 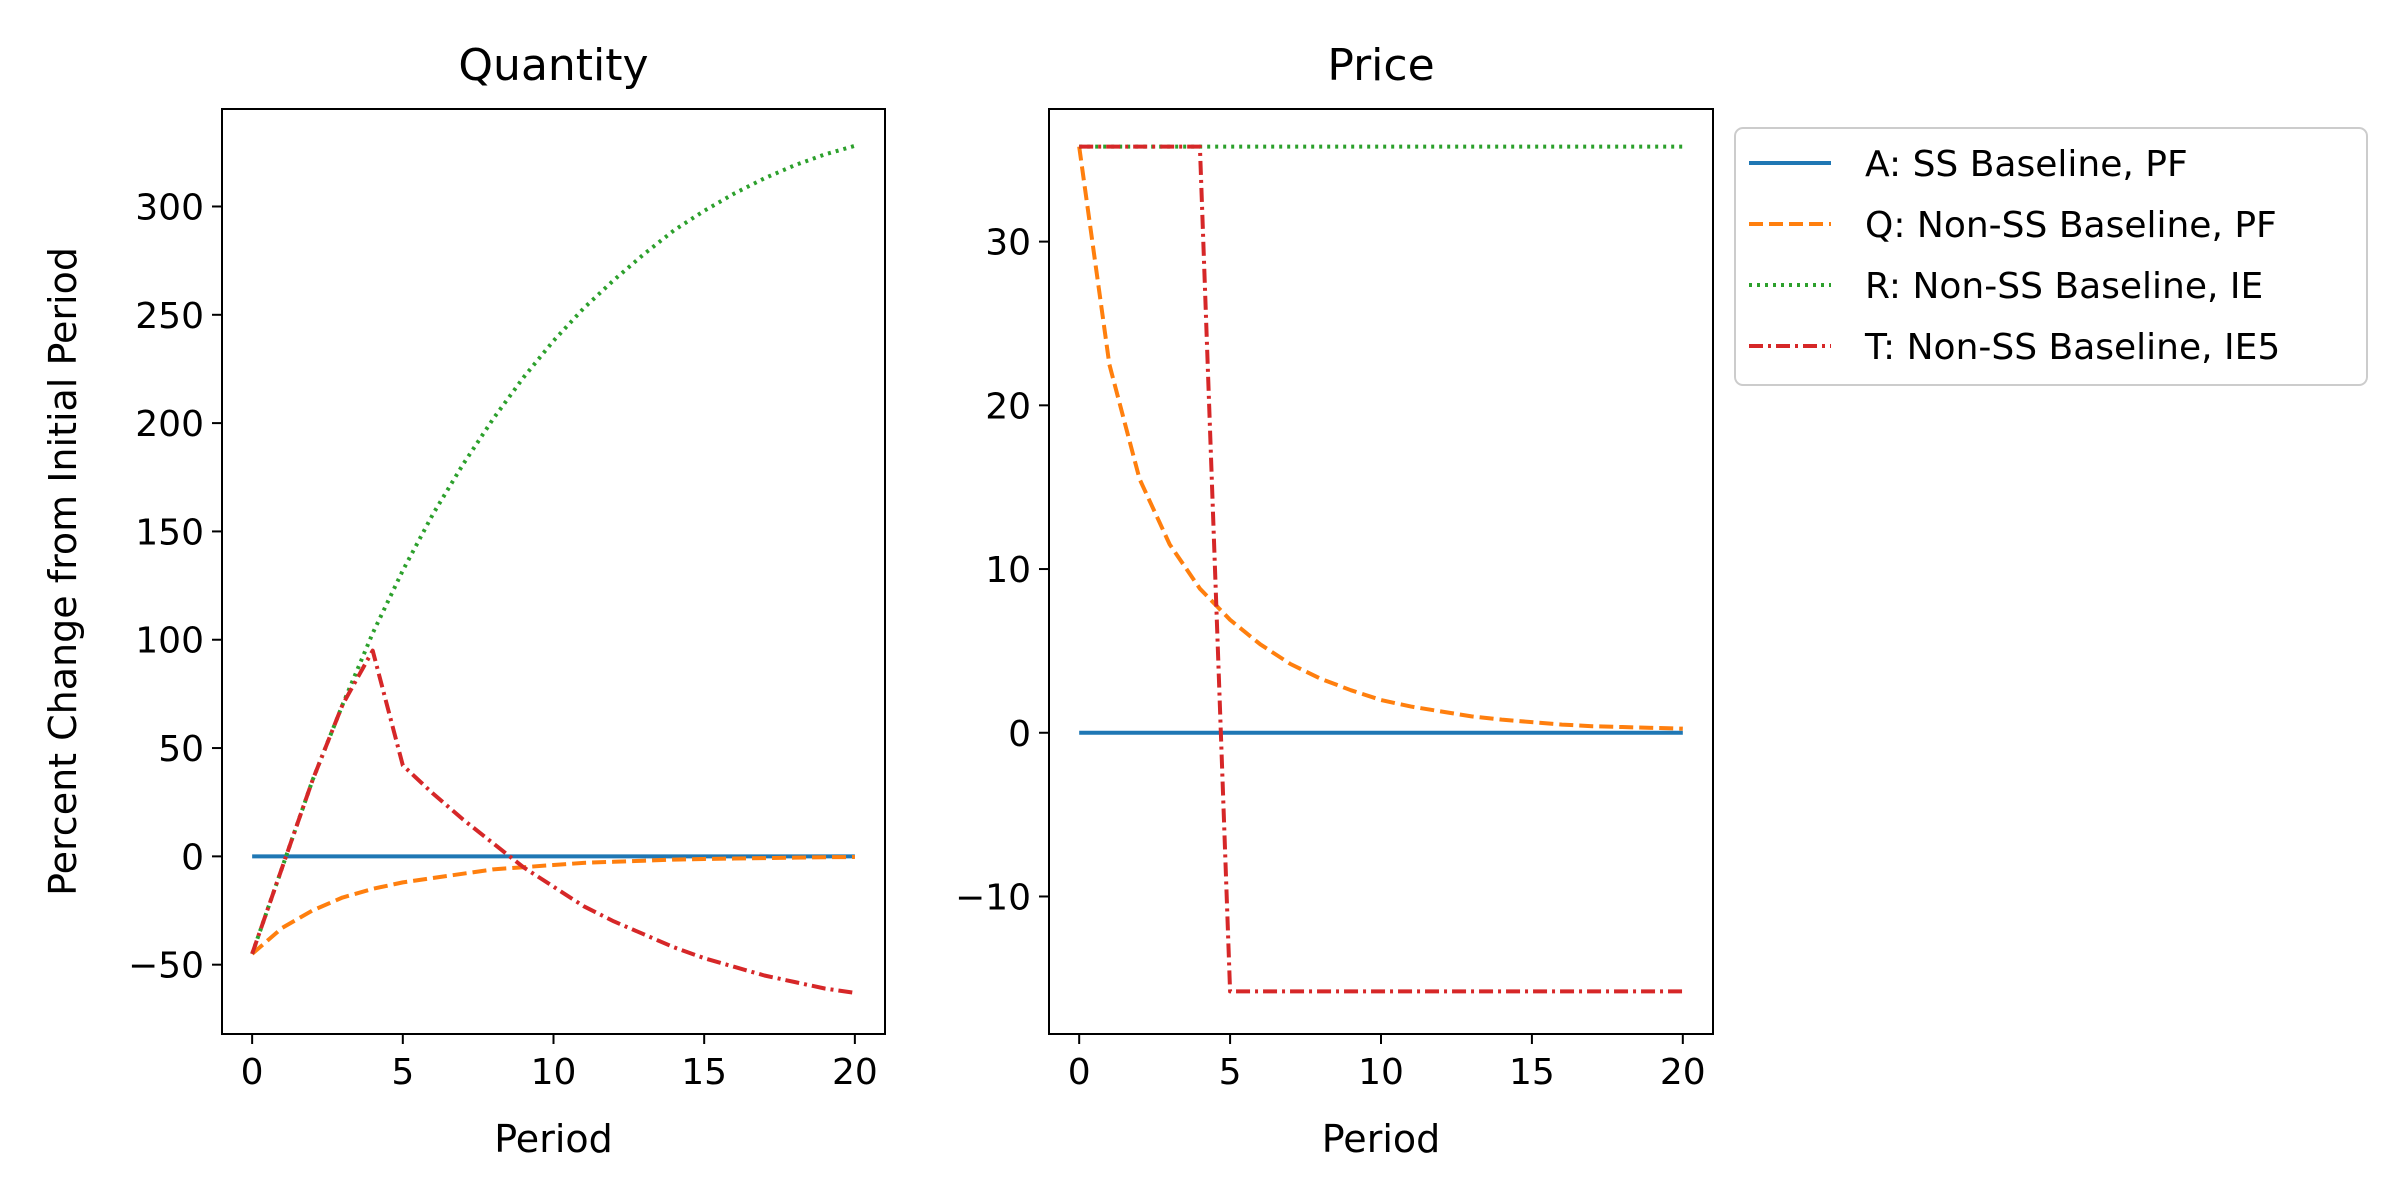 What do you see at coordinates (166, 966) in the screenshot?
I see `y-tick-label: −50` at bounding box center [166, 966].